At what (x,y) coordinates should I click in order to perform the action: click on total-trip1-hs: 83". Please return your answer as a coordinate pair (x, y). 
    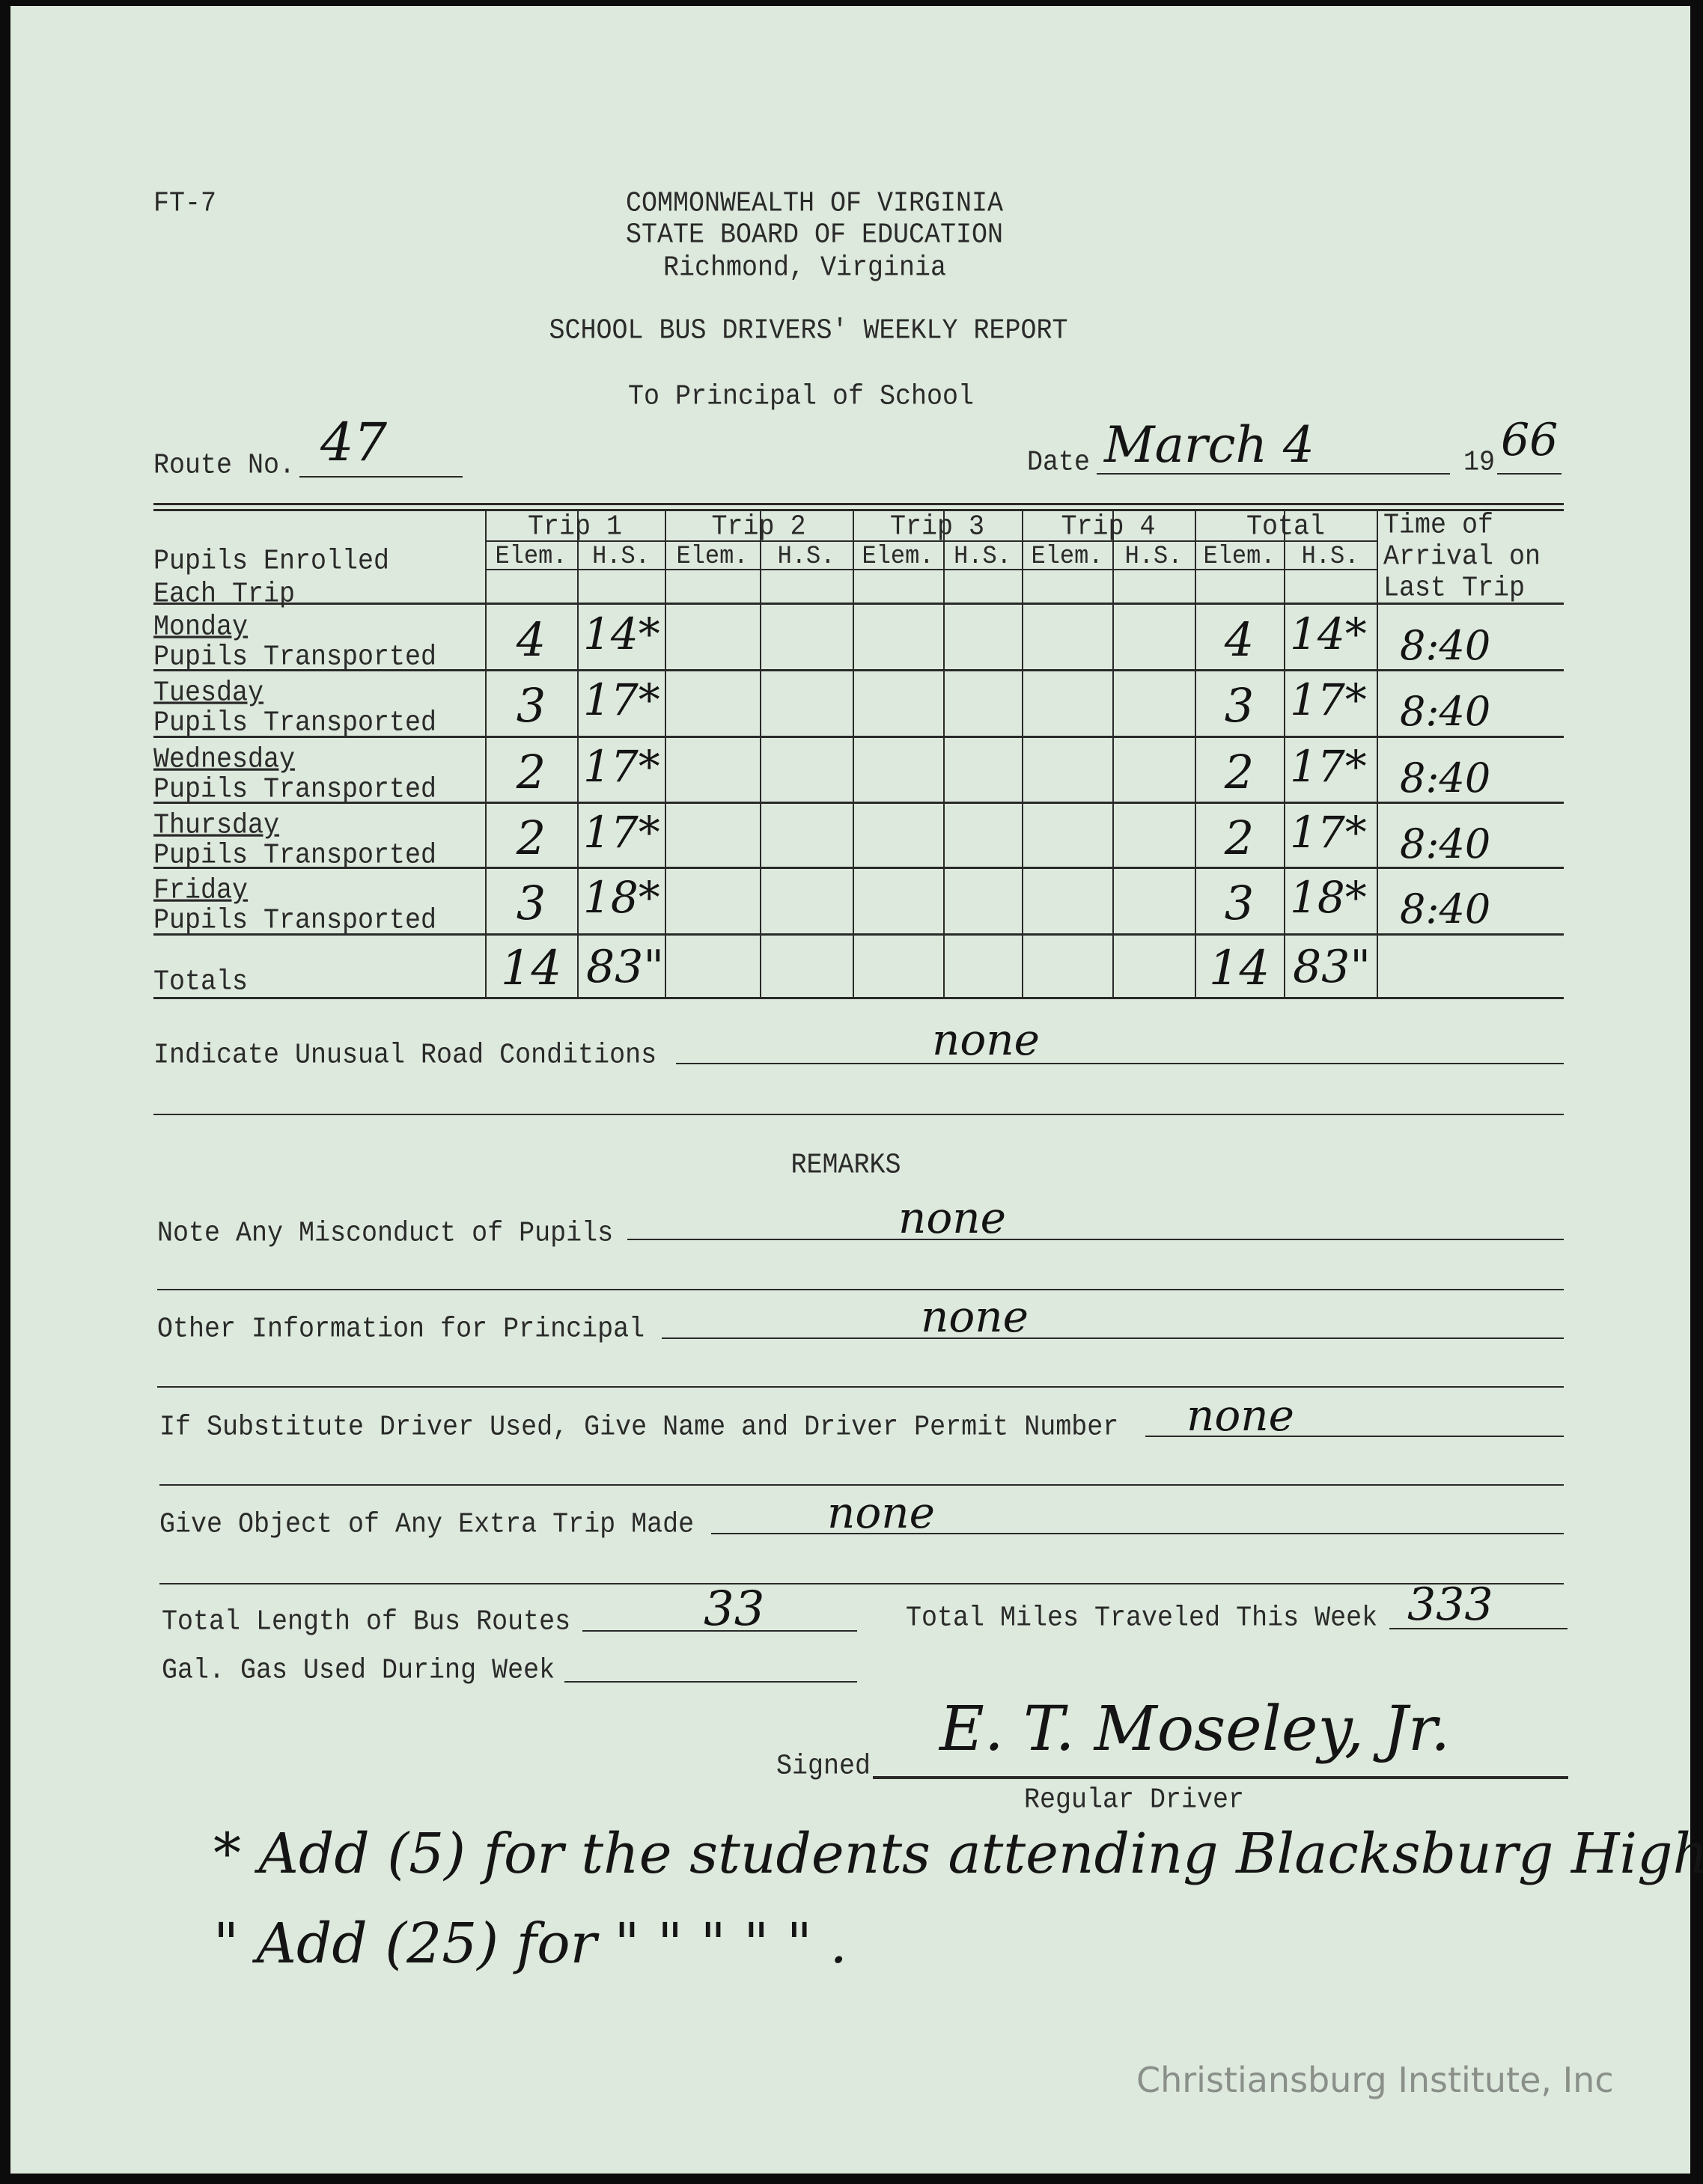
    Looking at the image, I should click on (625, 967).